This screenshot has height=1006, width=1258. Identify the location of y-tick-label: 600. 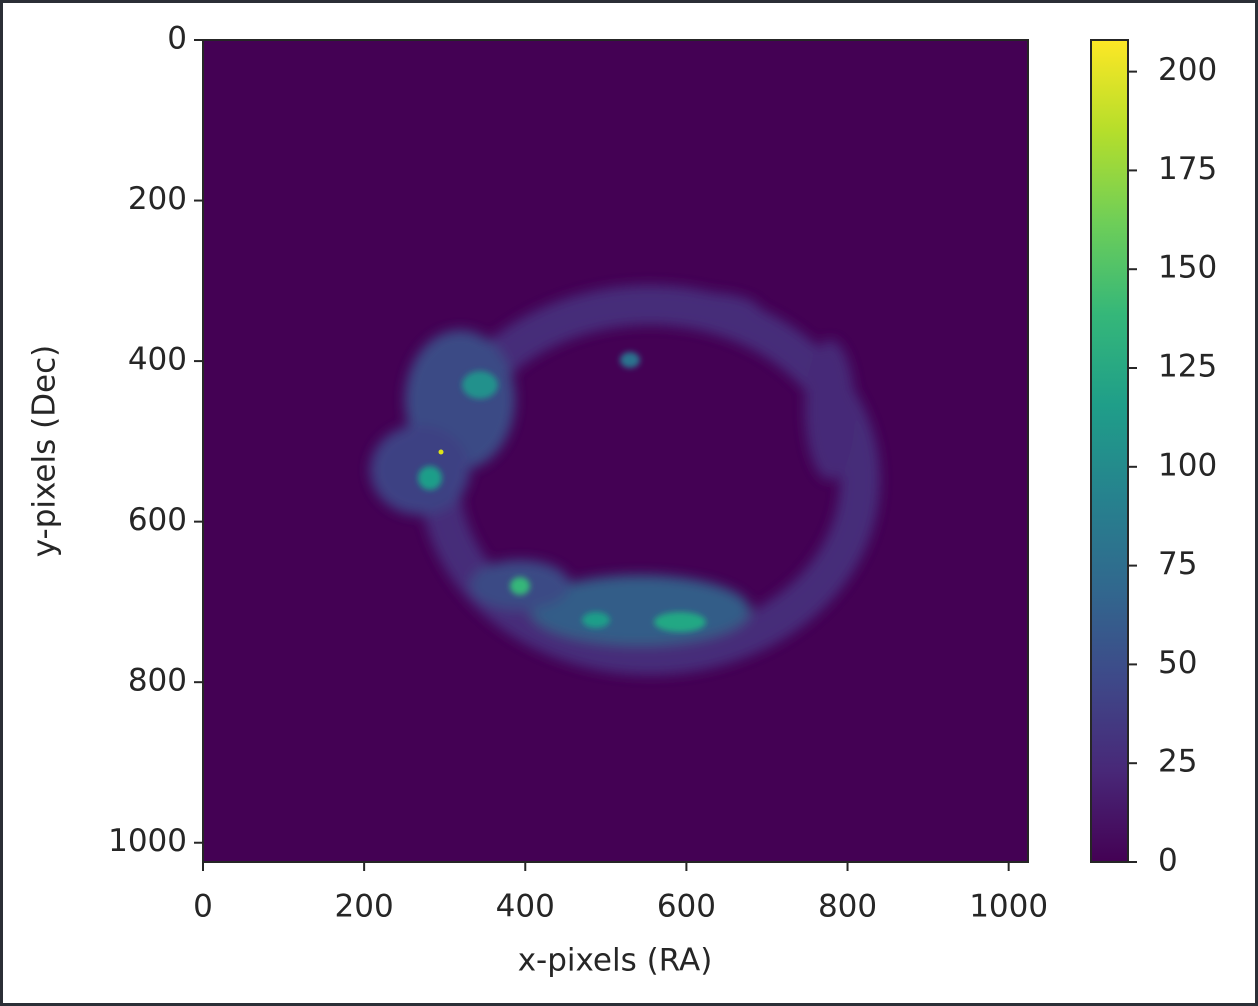
(157, 520).